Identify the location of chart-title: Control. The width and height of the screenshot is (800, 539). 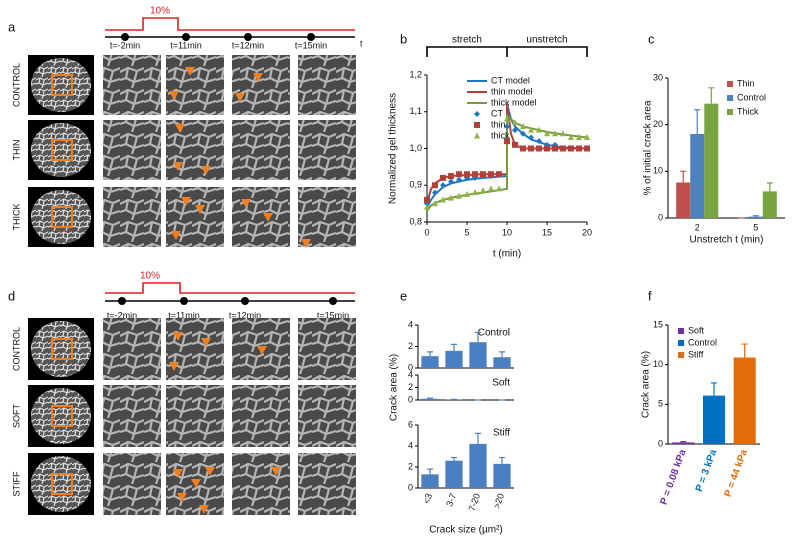
(494, 333).